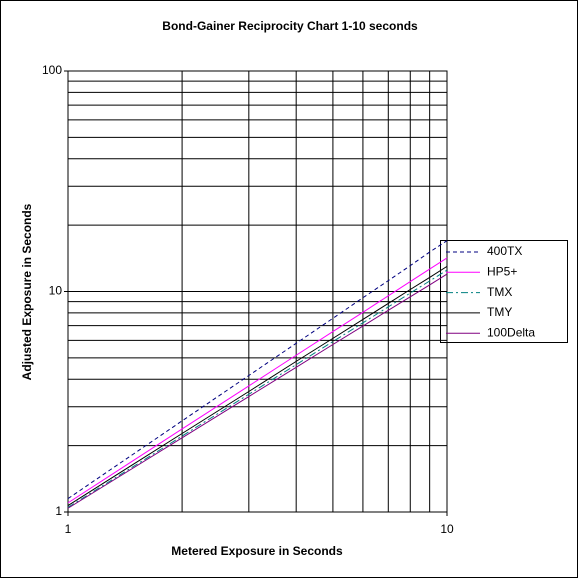 Image resolution: width=579 pixels, height=579 pixels. Describe the element at coordinates (511, 332) in the screenshot. I see `legend-label: 100Delta` at that location.